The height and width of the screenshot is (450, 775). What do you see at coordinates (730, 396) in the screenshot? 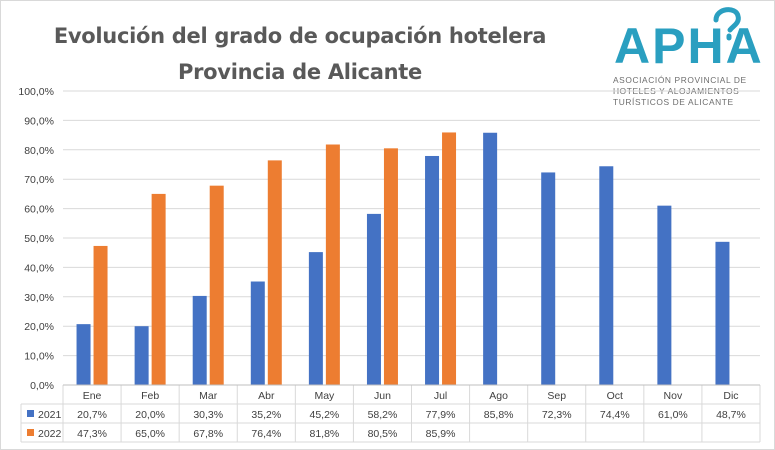
I see `x-tick-label: Dic` at bounding box center [730, 396].